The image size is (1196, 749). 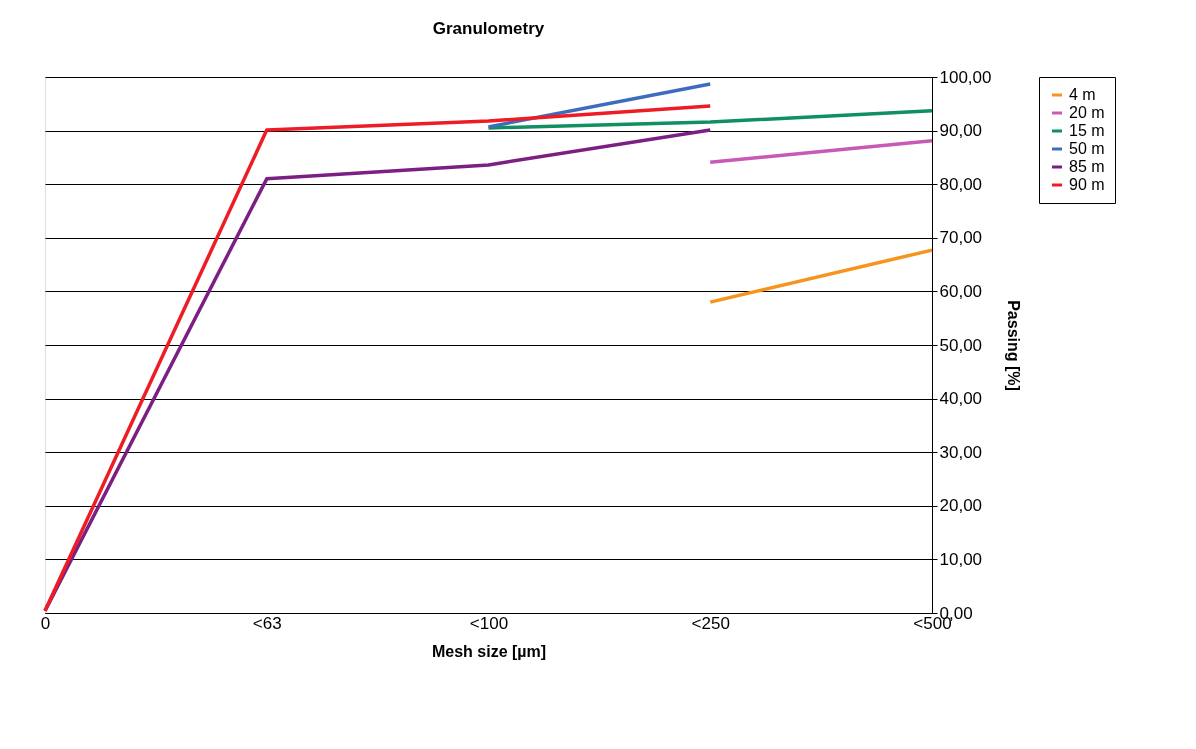 I want to click on y-tick-label: 100,00, so click(x=965, y=77).